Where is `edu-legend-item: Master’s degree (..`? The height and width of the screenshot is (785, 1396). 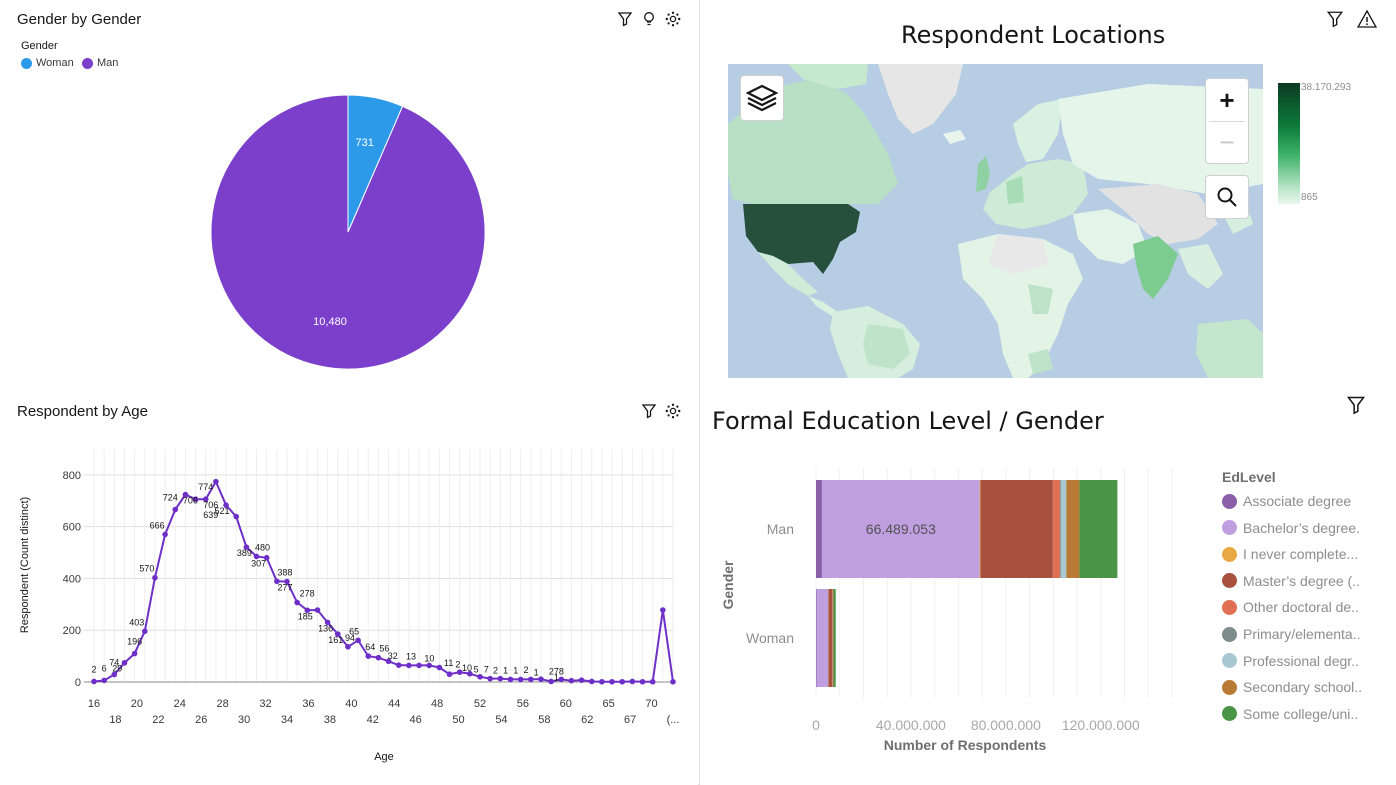 edu-legend-item: Master’s degree (.. is located at coordinates (1291, 581).